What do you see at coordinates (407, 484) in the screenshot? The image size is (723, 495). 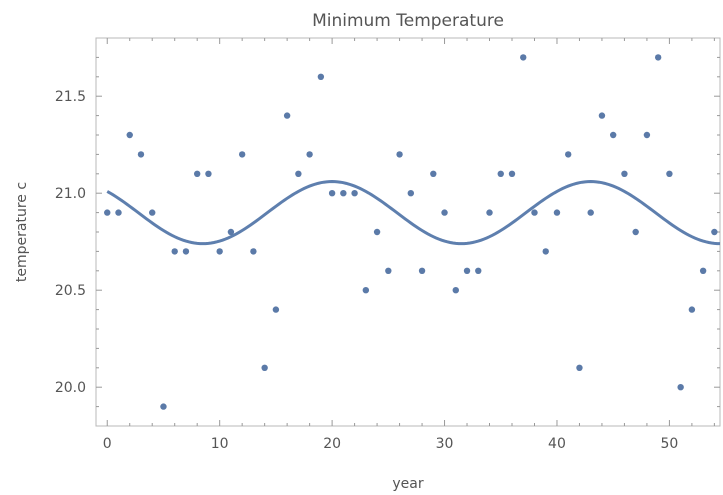 I see `x-axis-label: year` at bounding box center [407, 484].